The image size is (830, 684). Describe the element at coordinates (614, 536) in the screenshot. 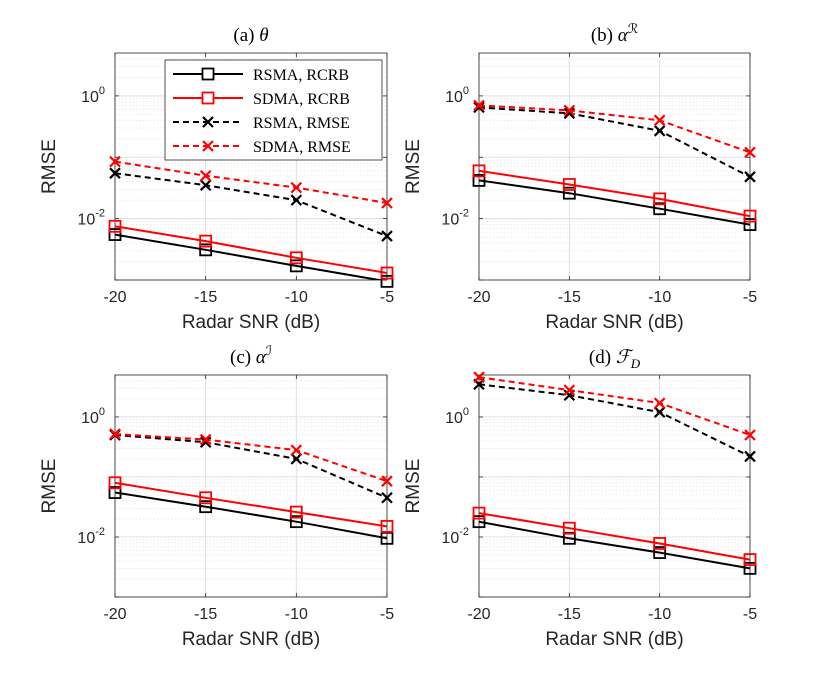

I see `series-line-sdma-rcrb` at that location.